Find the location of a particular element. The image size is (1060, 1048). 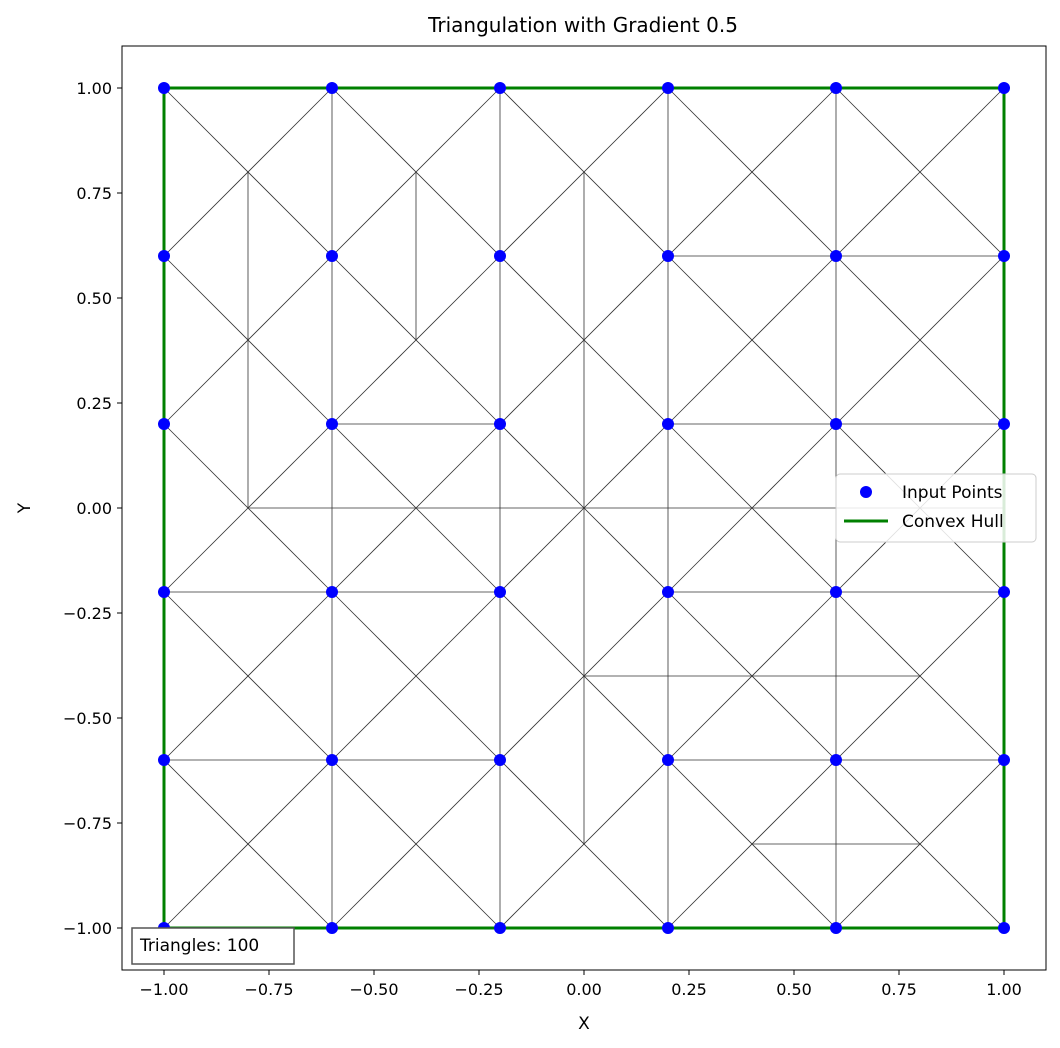

y-tick-label: −1.00 is located at coordinates (87, 928).